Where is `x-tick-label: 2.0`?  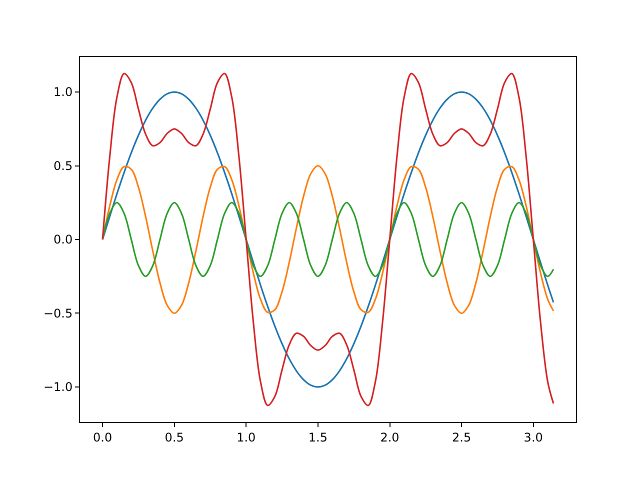
x-tick-label: 2.0 is located at coordinates (390, 437).